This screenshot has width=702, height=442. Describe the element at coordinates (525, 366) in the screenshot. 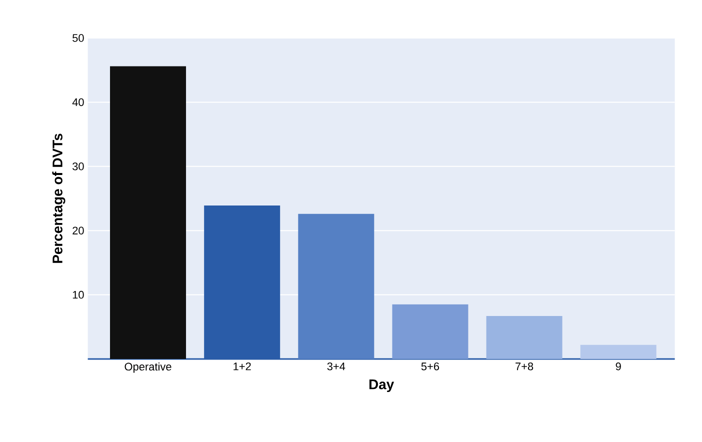

I see `x-tick-label: 7+8` at that location.